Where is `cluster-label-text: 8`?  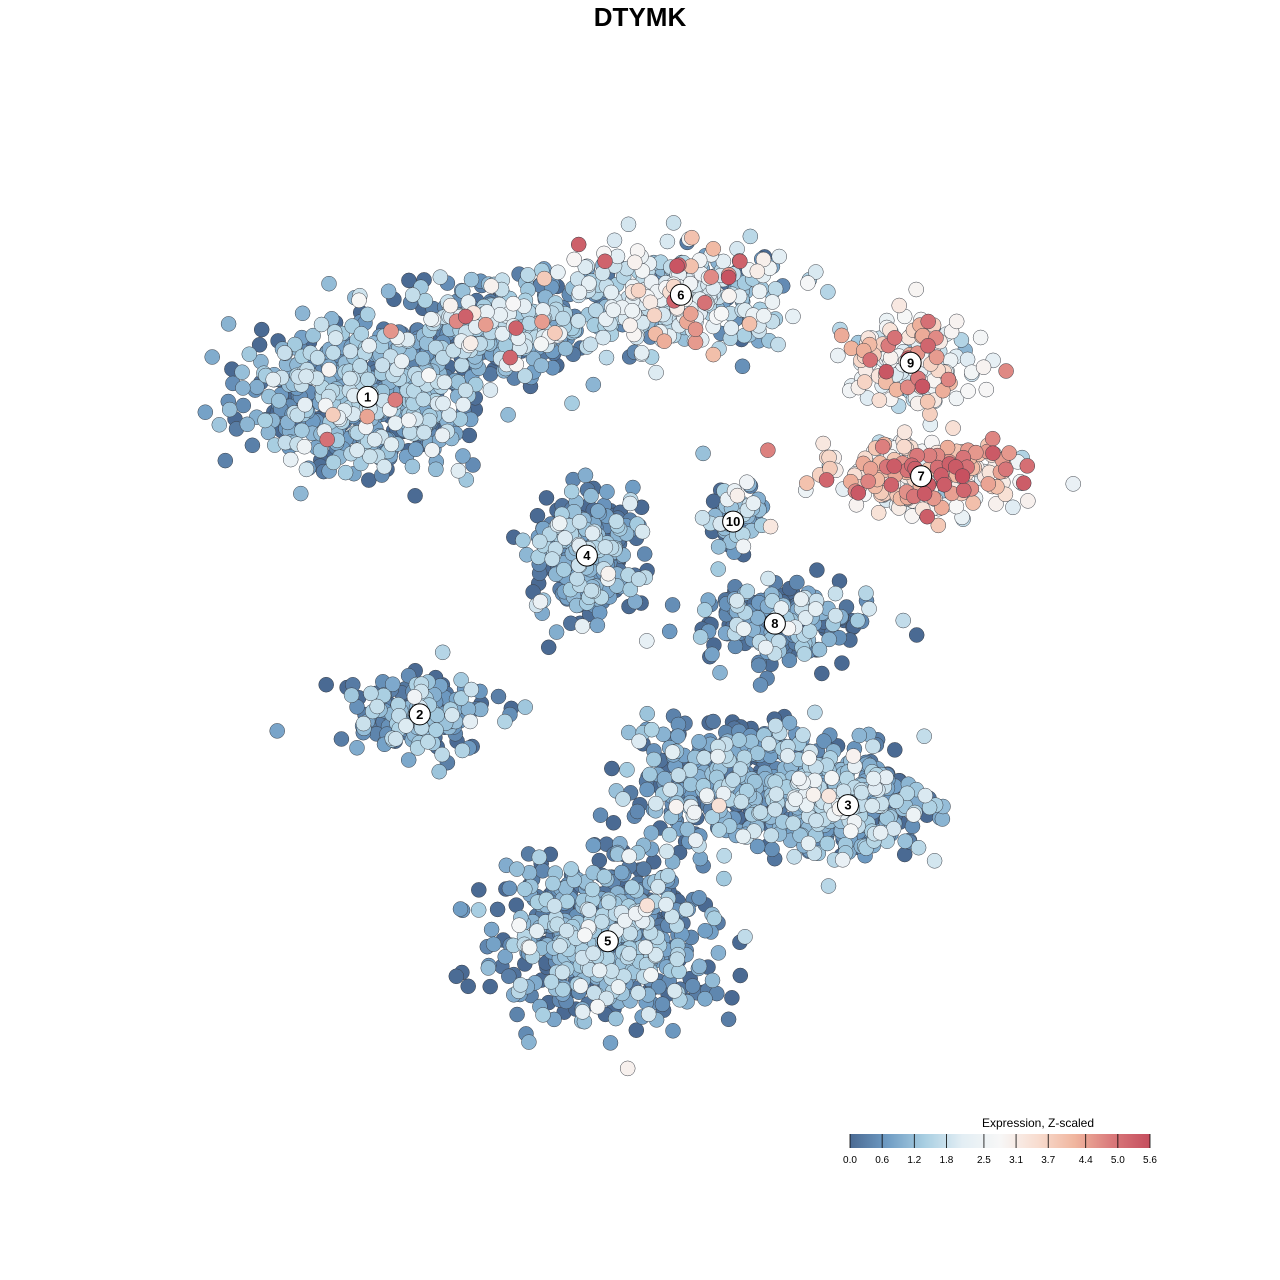
cluster-label-text: 8 is located at coordinates (774, 623).